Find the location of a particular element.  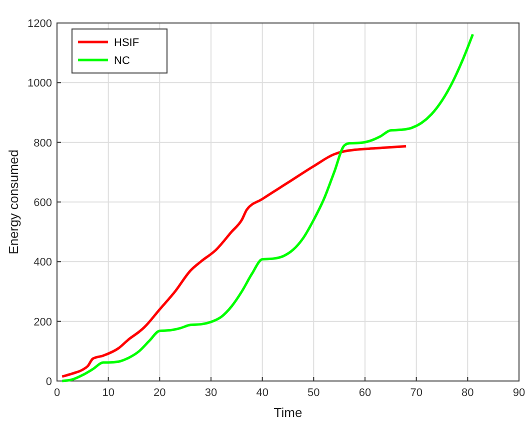

legend-label: HSIF is located at coordinates (127, 43).